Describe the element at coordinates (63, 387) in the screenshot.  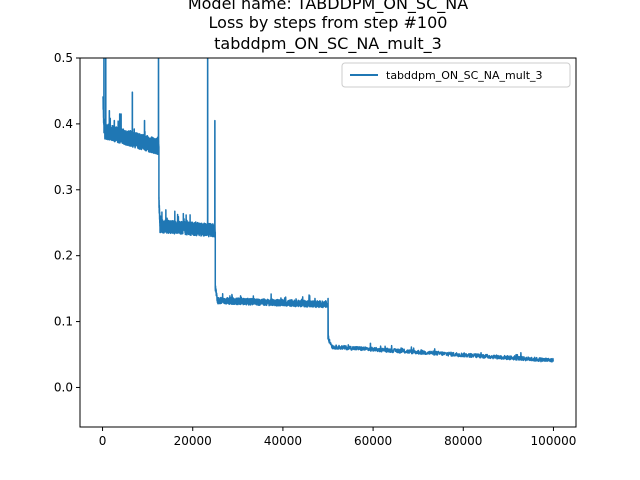
I see `y-tick-label: 0.0` at that location.